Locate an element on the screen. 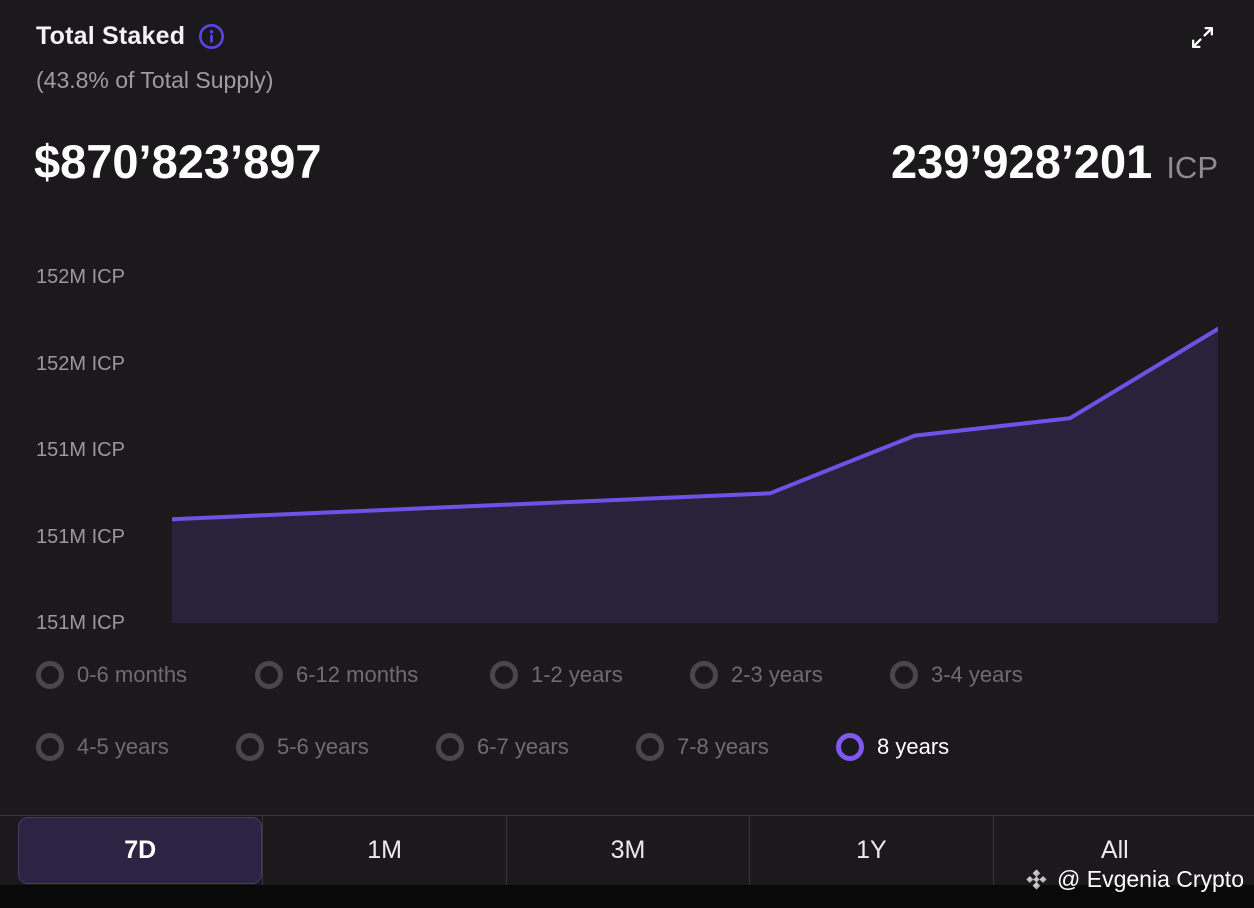 The height and width of the screenshot is (908, 1254). filter-option-4-5-years: 4-5 years is located at coordinates (136, 747).